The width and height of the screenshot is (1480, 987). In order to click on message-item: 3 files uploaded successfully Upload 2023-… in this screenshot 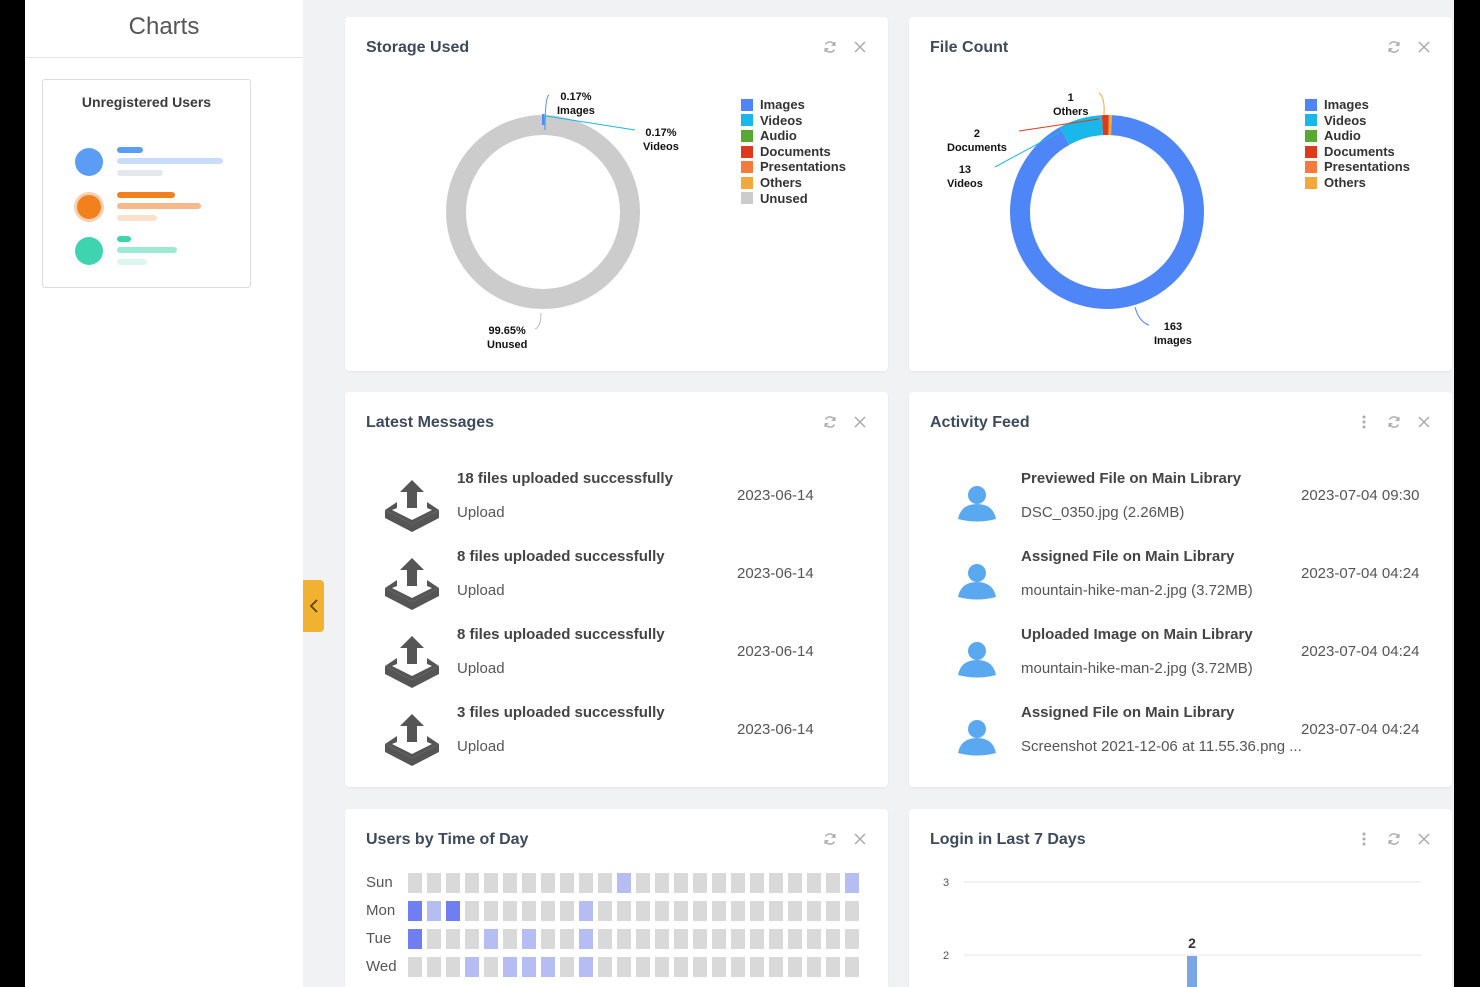, I will do `click(605, 743)`.